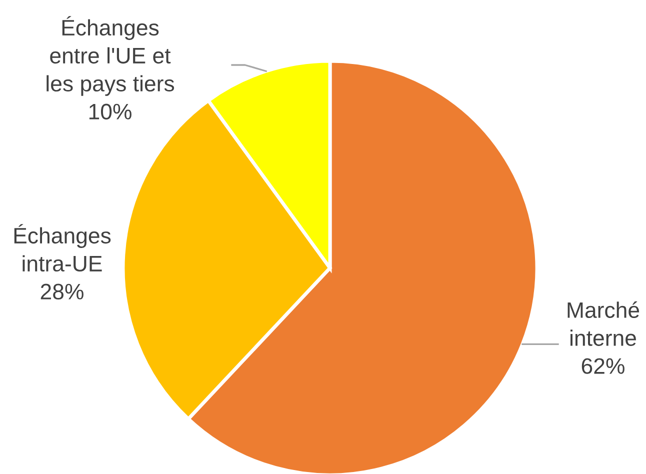 This screenshot has height=474, width=646. What do you see at coordinates (110, 56) in the screenshot?
I see `slice-label: Échanges entre l'UE et les pays tiers` at bounding box center [110, 56].